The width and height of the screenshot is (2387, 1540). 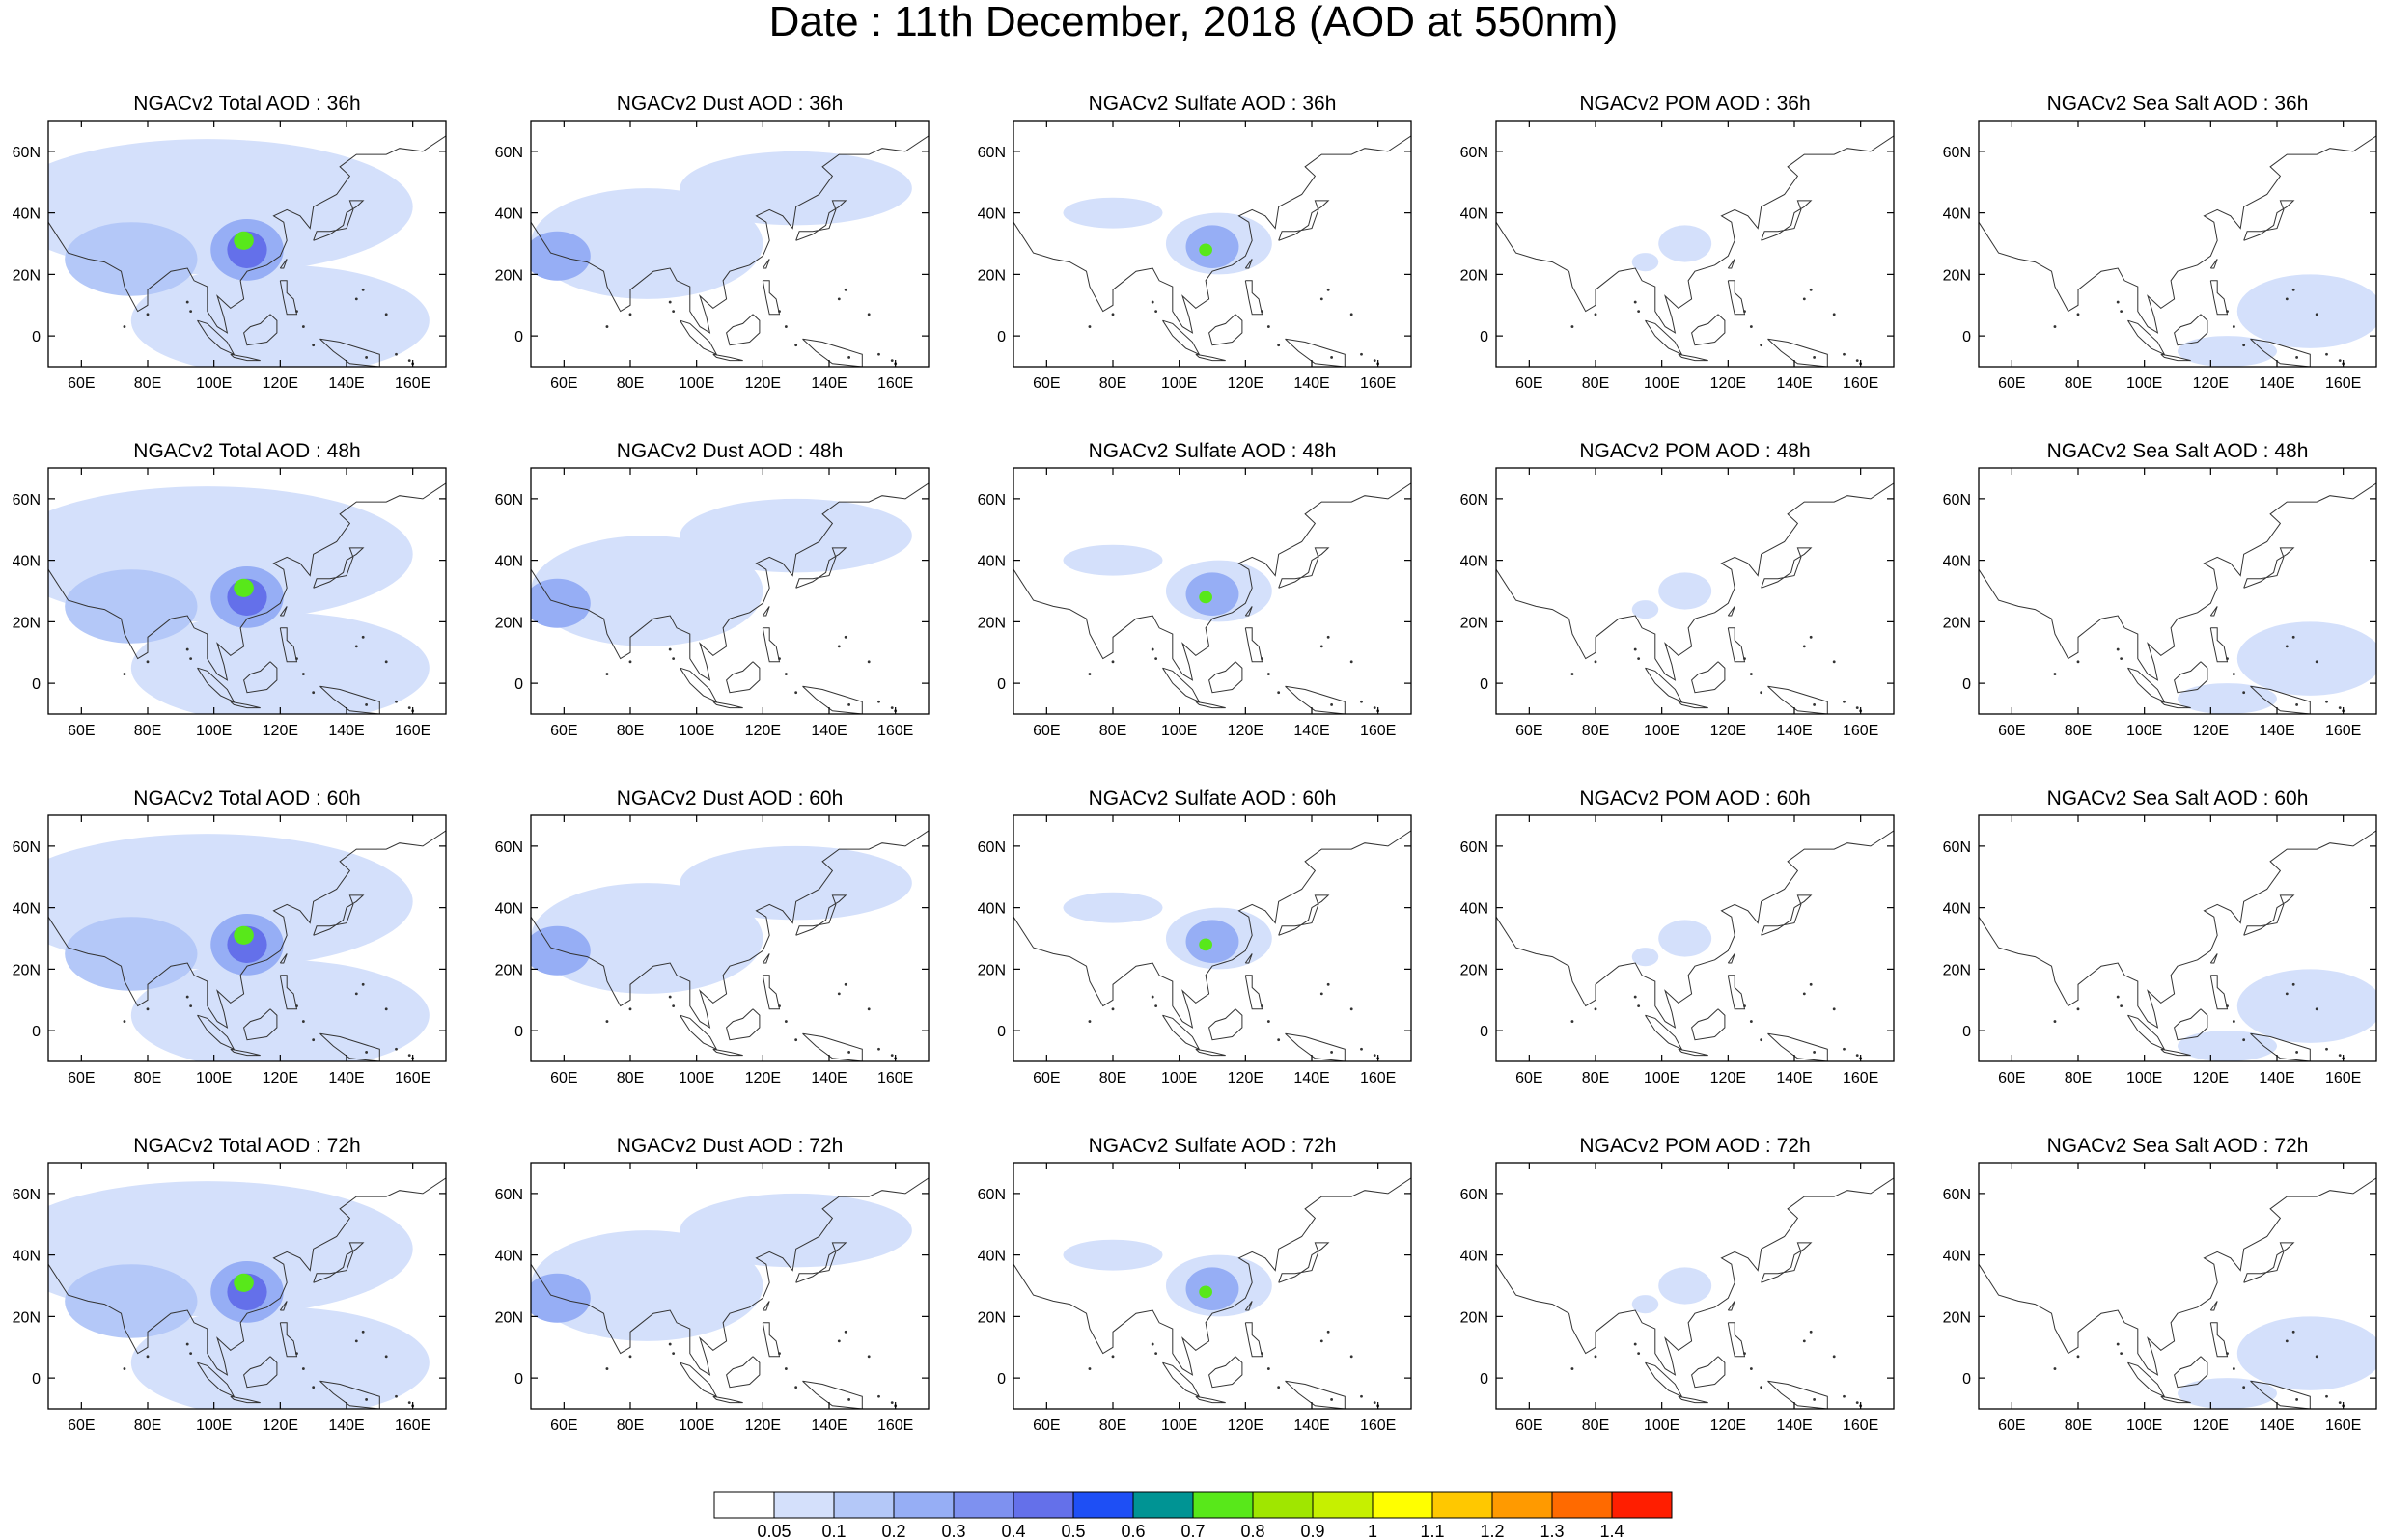 What do you see at coordinates (992, 1195) in the screenshot?
I see `y-tick-label: 60N` at bounding box center [992, 1195].